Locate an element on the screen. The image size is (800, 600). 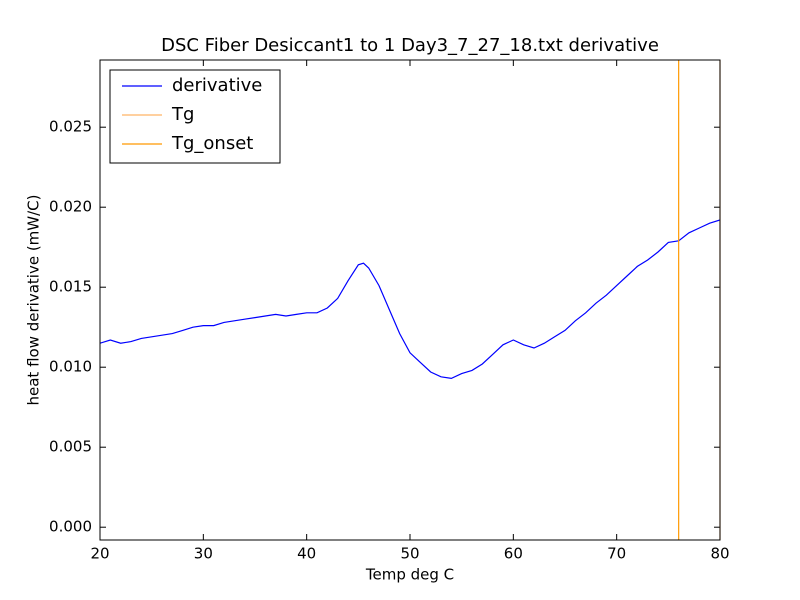
y-axis-label: heat flow derivative (mW/C) is located at coordinates (34, 300).